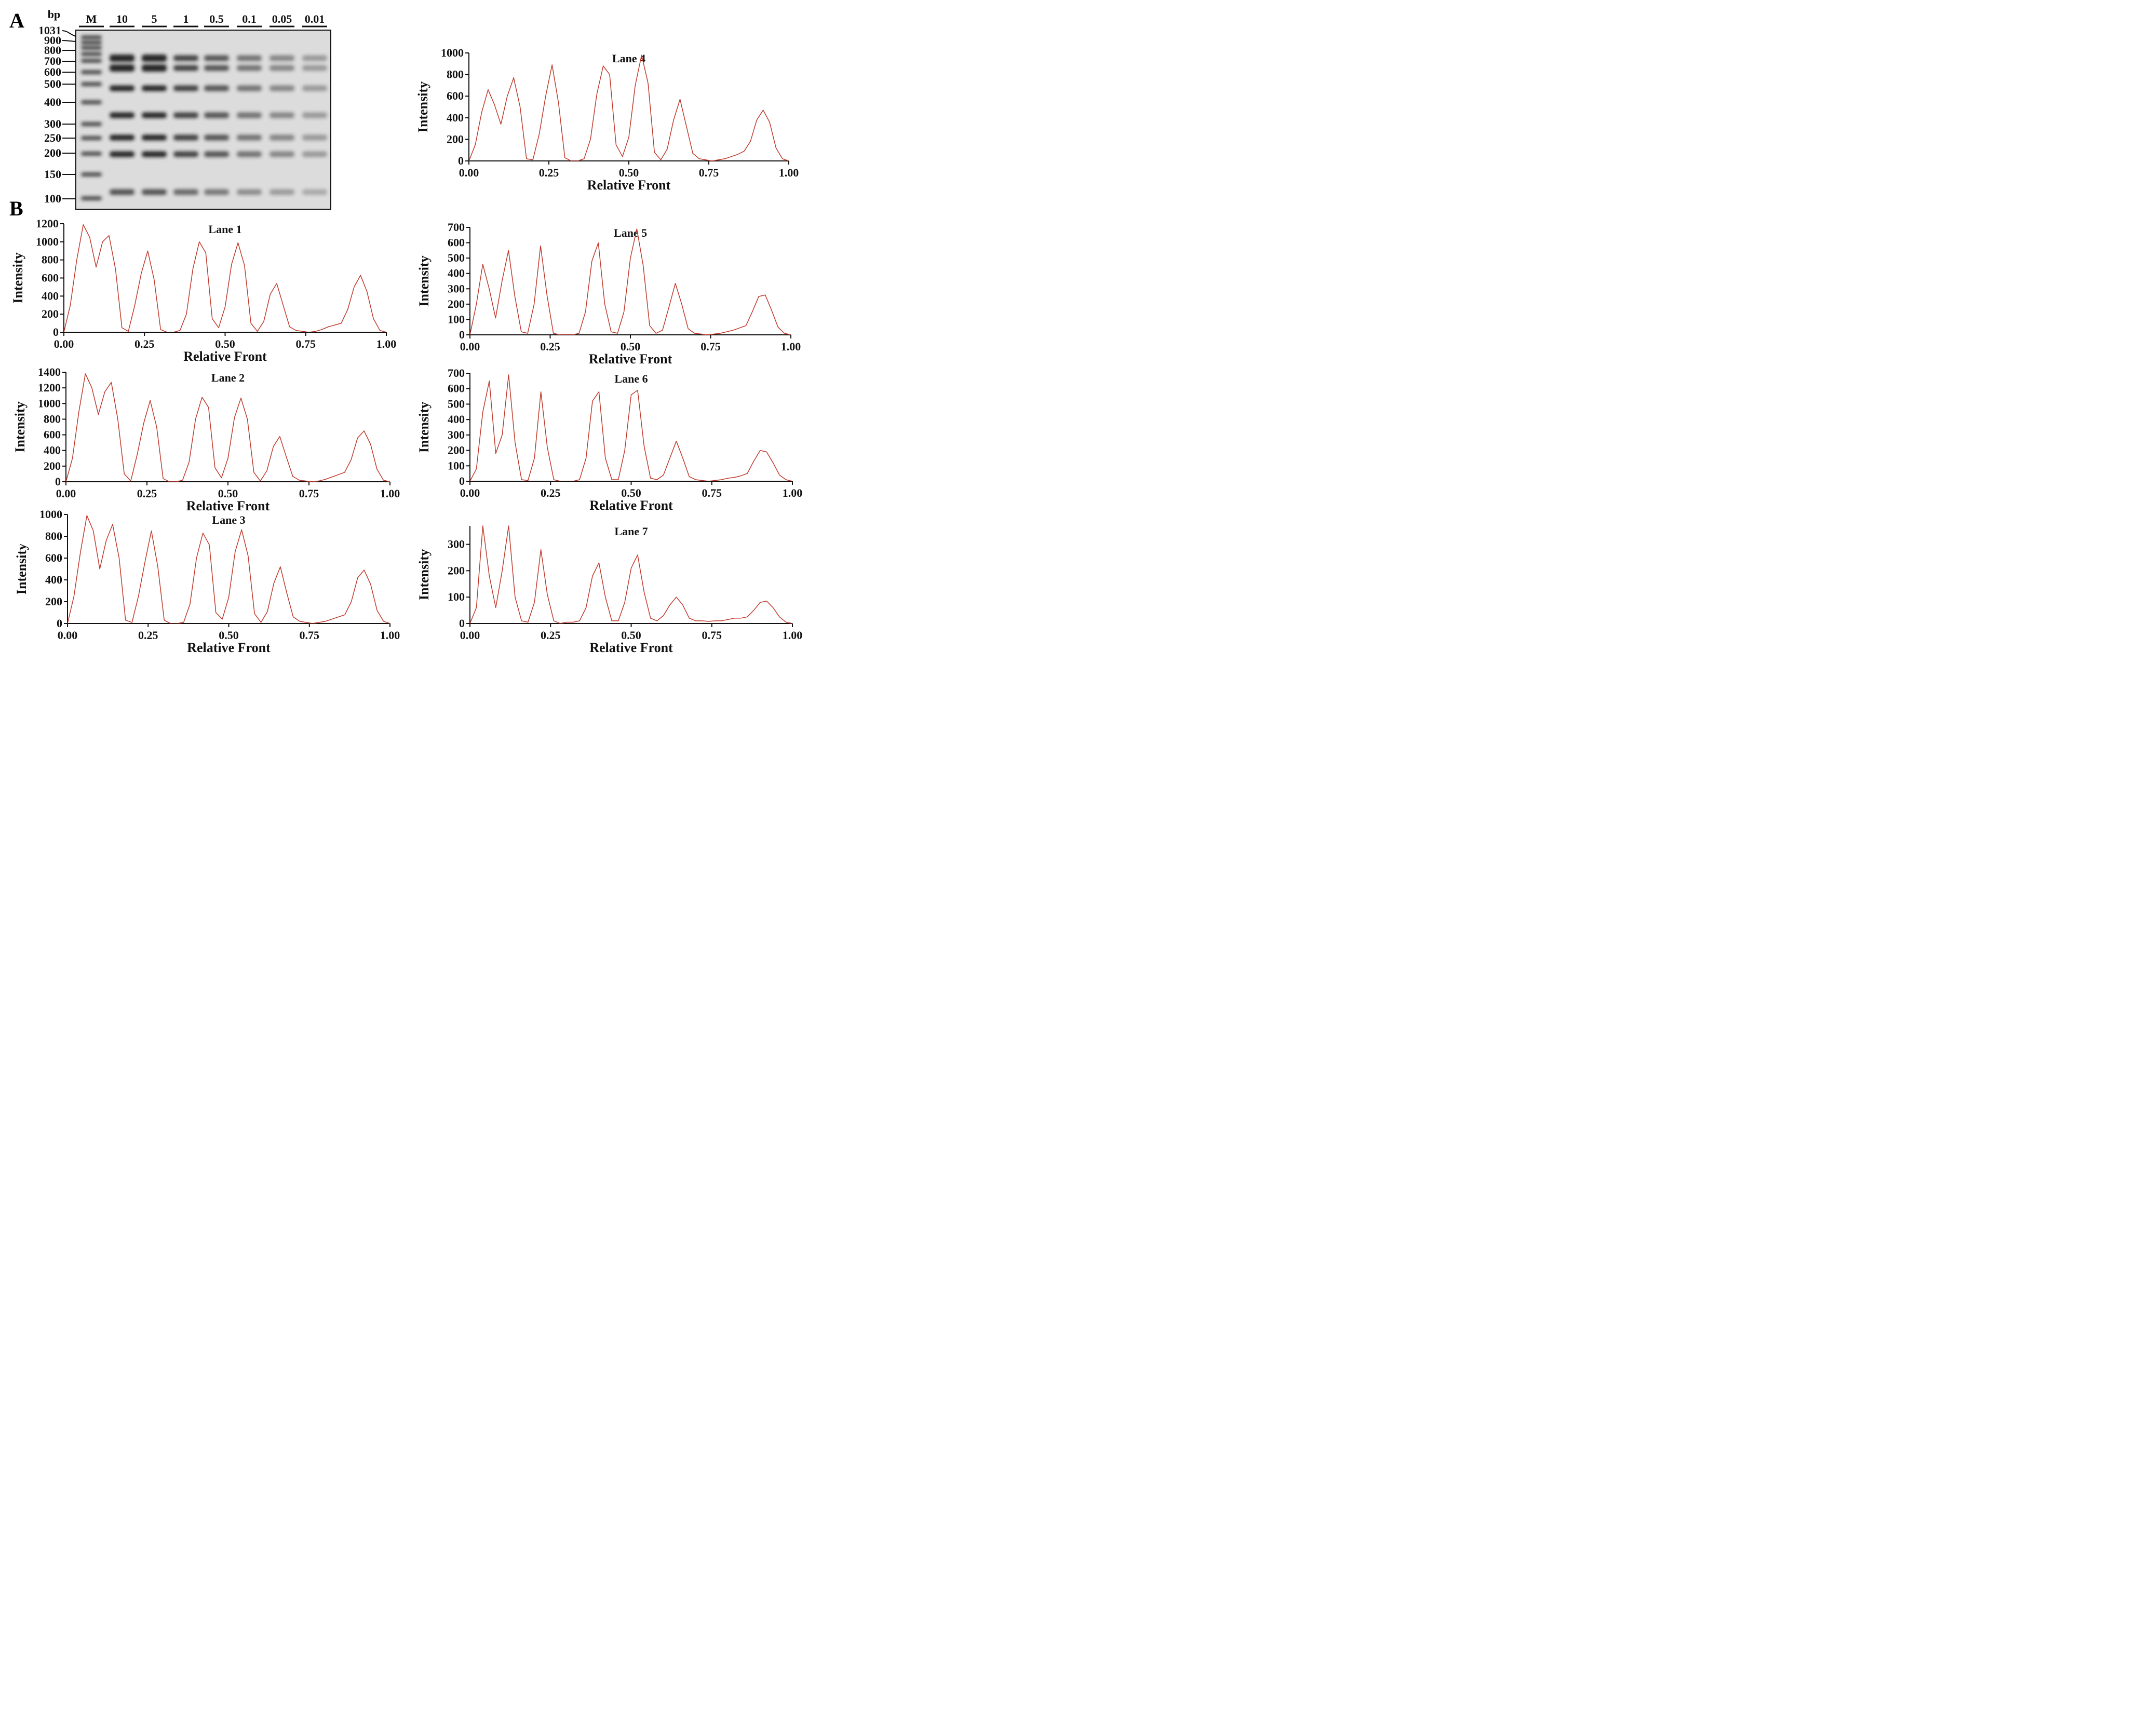  Describe the element at coordinates (456, 403) in the screenshot. I see `y-tick-label: 500` at that location.